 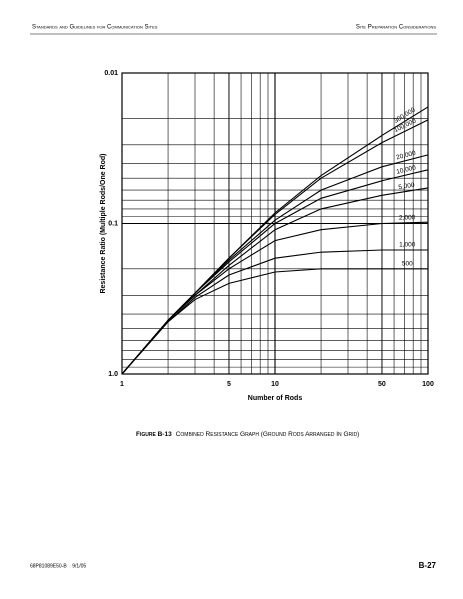 I want to click on x-tick-label: 1, so click(x=122, y=384).